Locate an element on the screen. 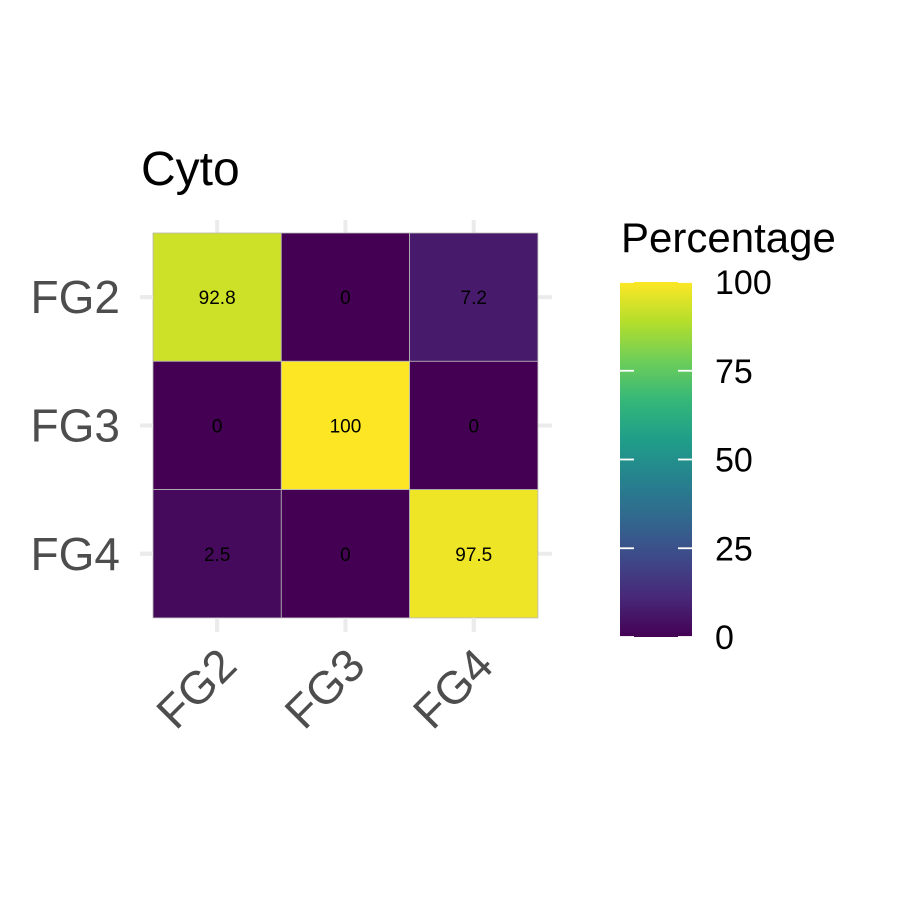 This screenshot has height=900, width=900. y-tick-label: FG4 is located at coordinates (75, 554).